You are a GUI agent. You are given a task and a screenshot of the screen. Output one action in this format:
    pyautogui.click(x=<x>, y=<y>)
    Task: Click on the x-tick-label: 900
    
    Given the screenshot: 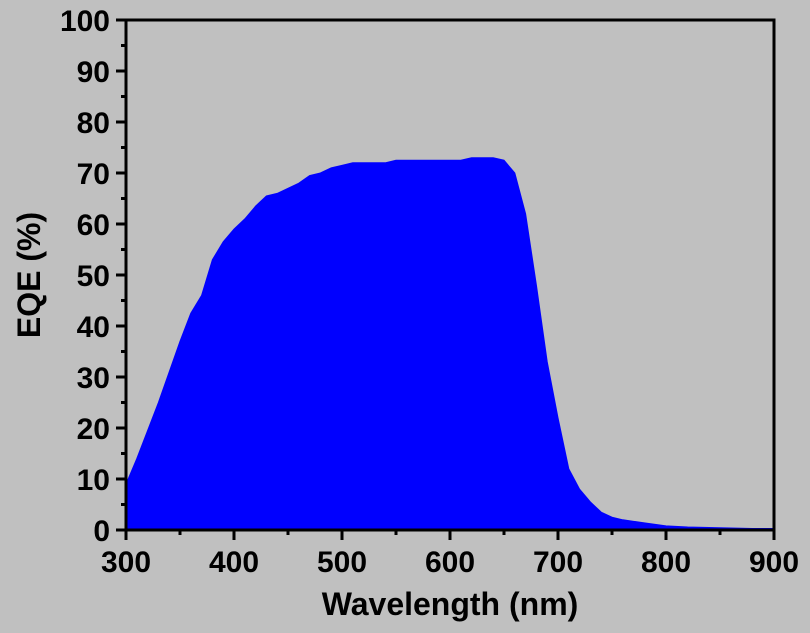 What is the action you would take?
    pyautogui.click(x=774, y=562)
    